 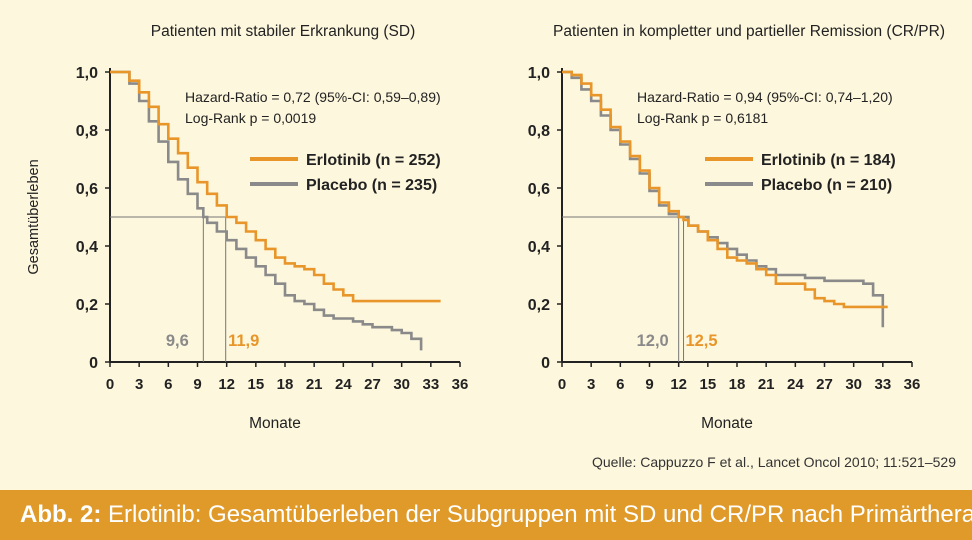 I want to click on median-label: 12,0, so click(x=653, y=341).